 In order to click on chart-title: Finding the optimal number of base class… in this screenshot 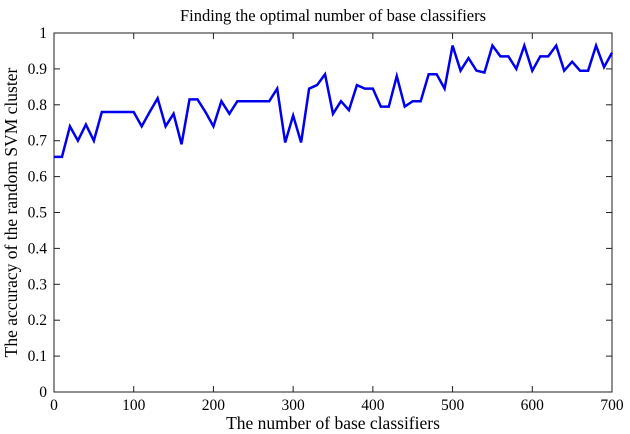, I will do `click(333, 15)`.